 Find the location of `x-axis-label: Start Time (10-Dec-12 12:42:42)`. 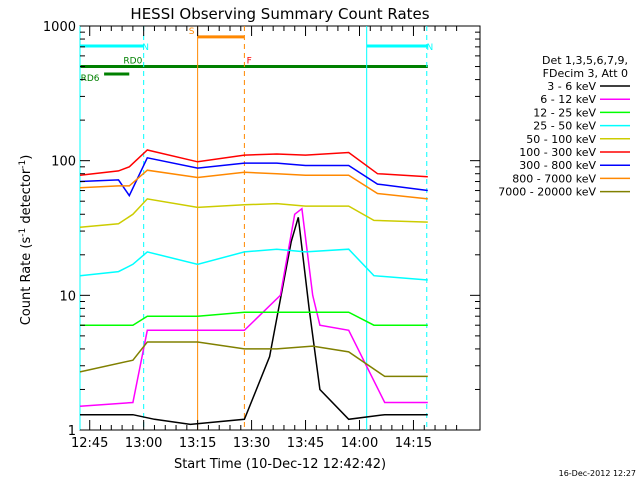

x-axis-label: Start Time (10-Dec-12 12:42:42) is located at coordinates (280, 464).